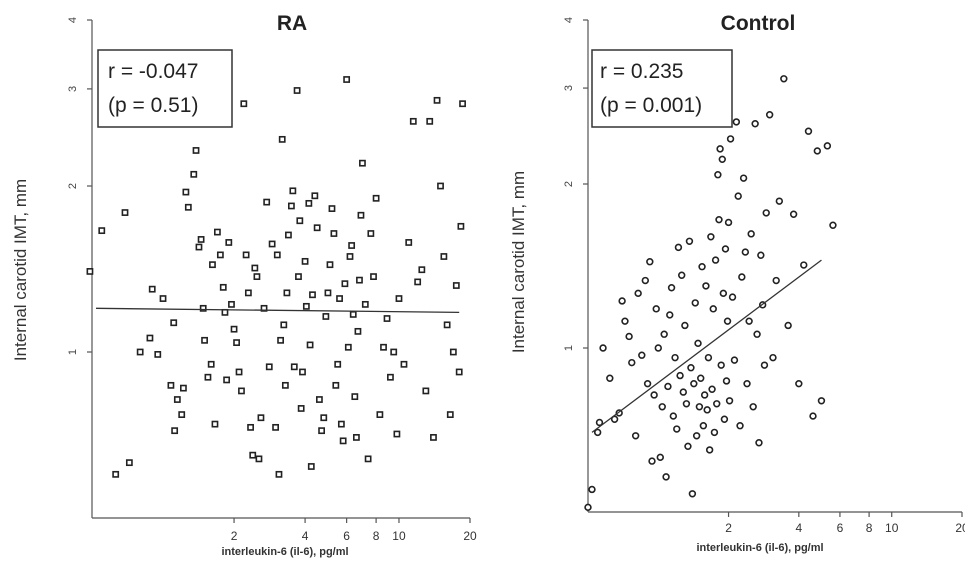 This screenshot has width=965, height=563. What do you see at coordinates (73, 352) in the screenshot?
I see `y-tick-label: 1` at bounding box center [73, 352].